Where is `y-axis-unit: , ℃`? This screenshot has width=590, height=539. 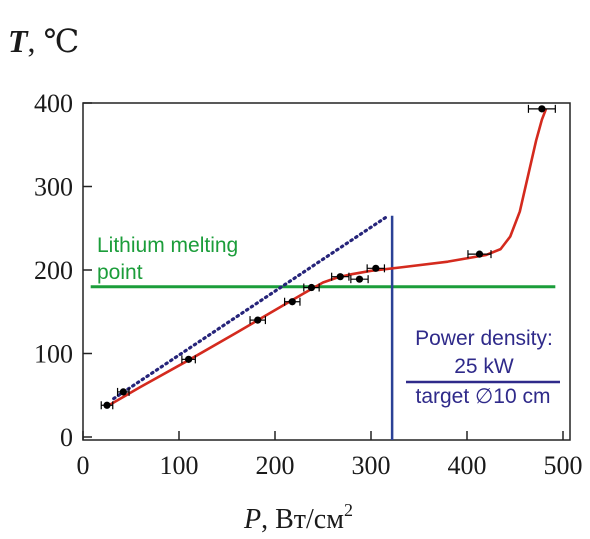 y-axis-unit: , ℃ is located at coordinates (54, 41).